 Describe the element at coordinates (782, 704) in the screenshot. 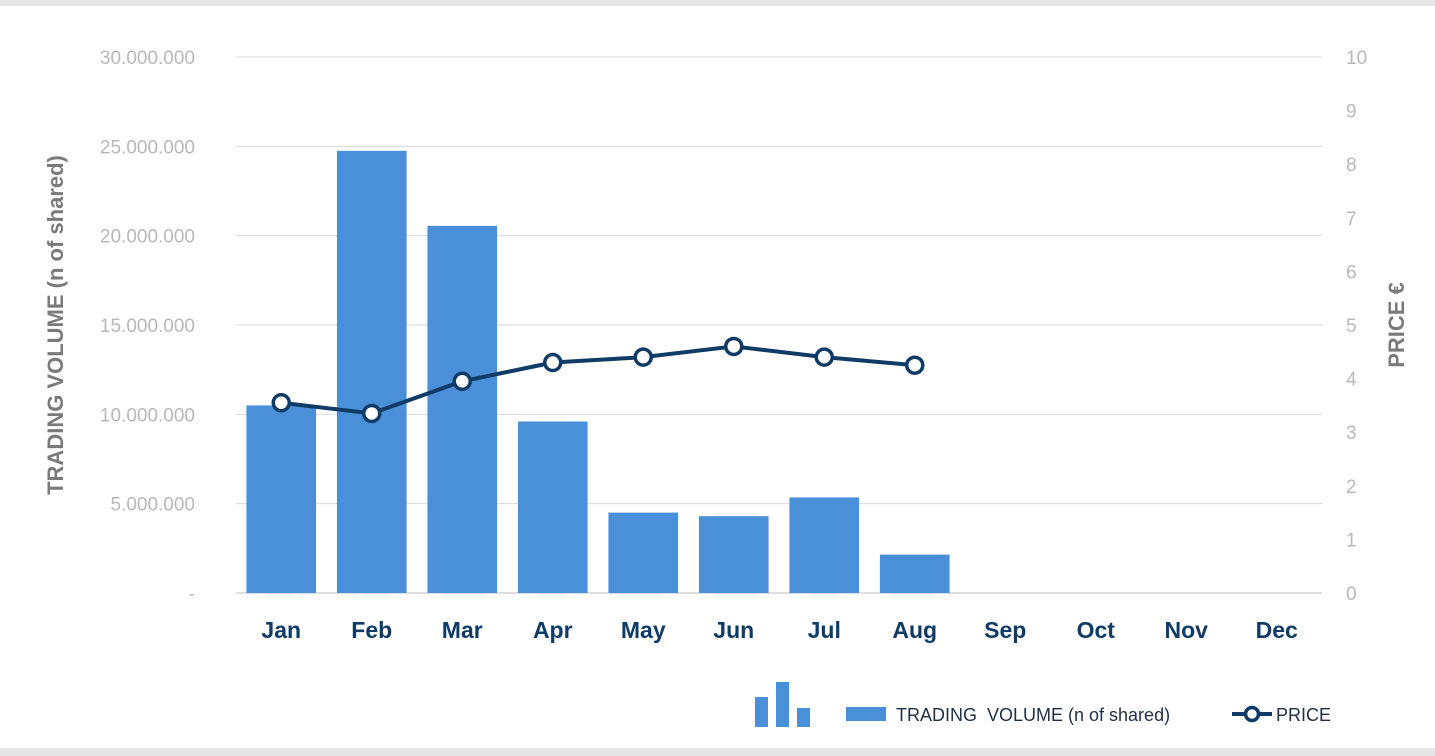

I see `bar-chart-icon` at that location.